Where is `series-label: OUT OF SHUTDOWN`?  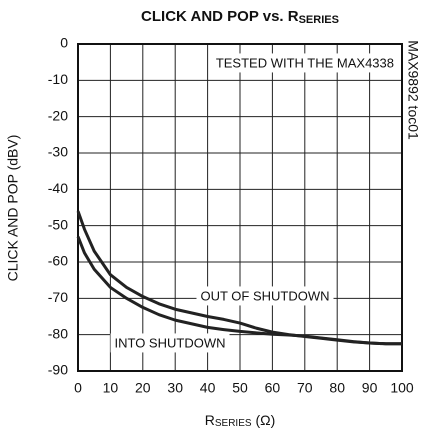 series-label: OUT OF SHUTDOWN is located at coordinates (264, 295).